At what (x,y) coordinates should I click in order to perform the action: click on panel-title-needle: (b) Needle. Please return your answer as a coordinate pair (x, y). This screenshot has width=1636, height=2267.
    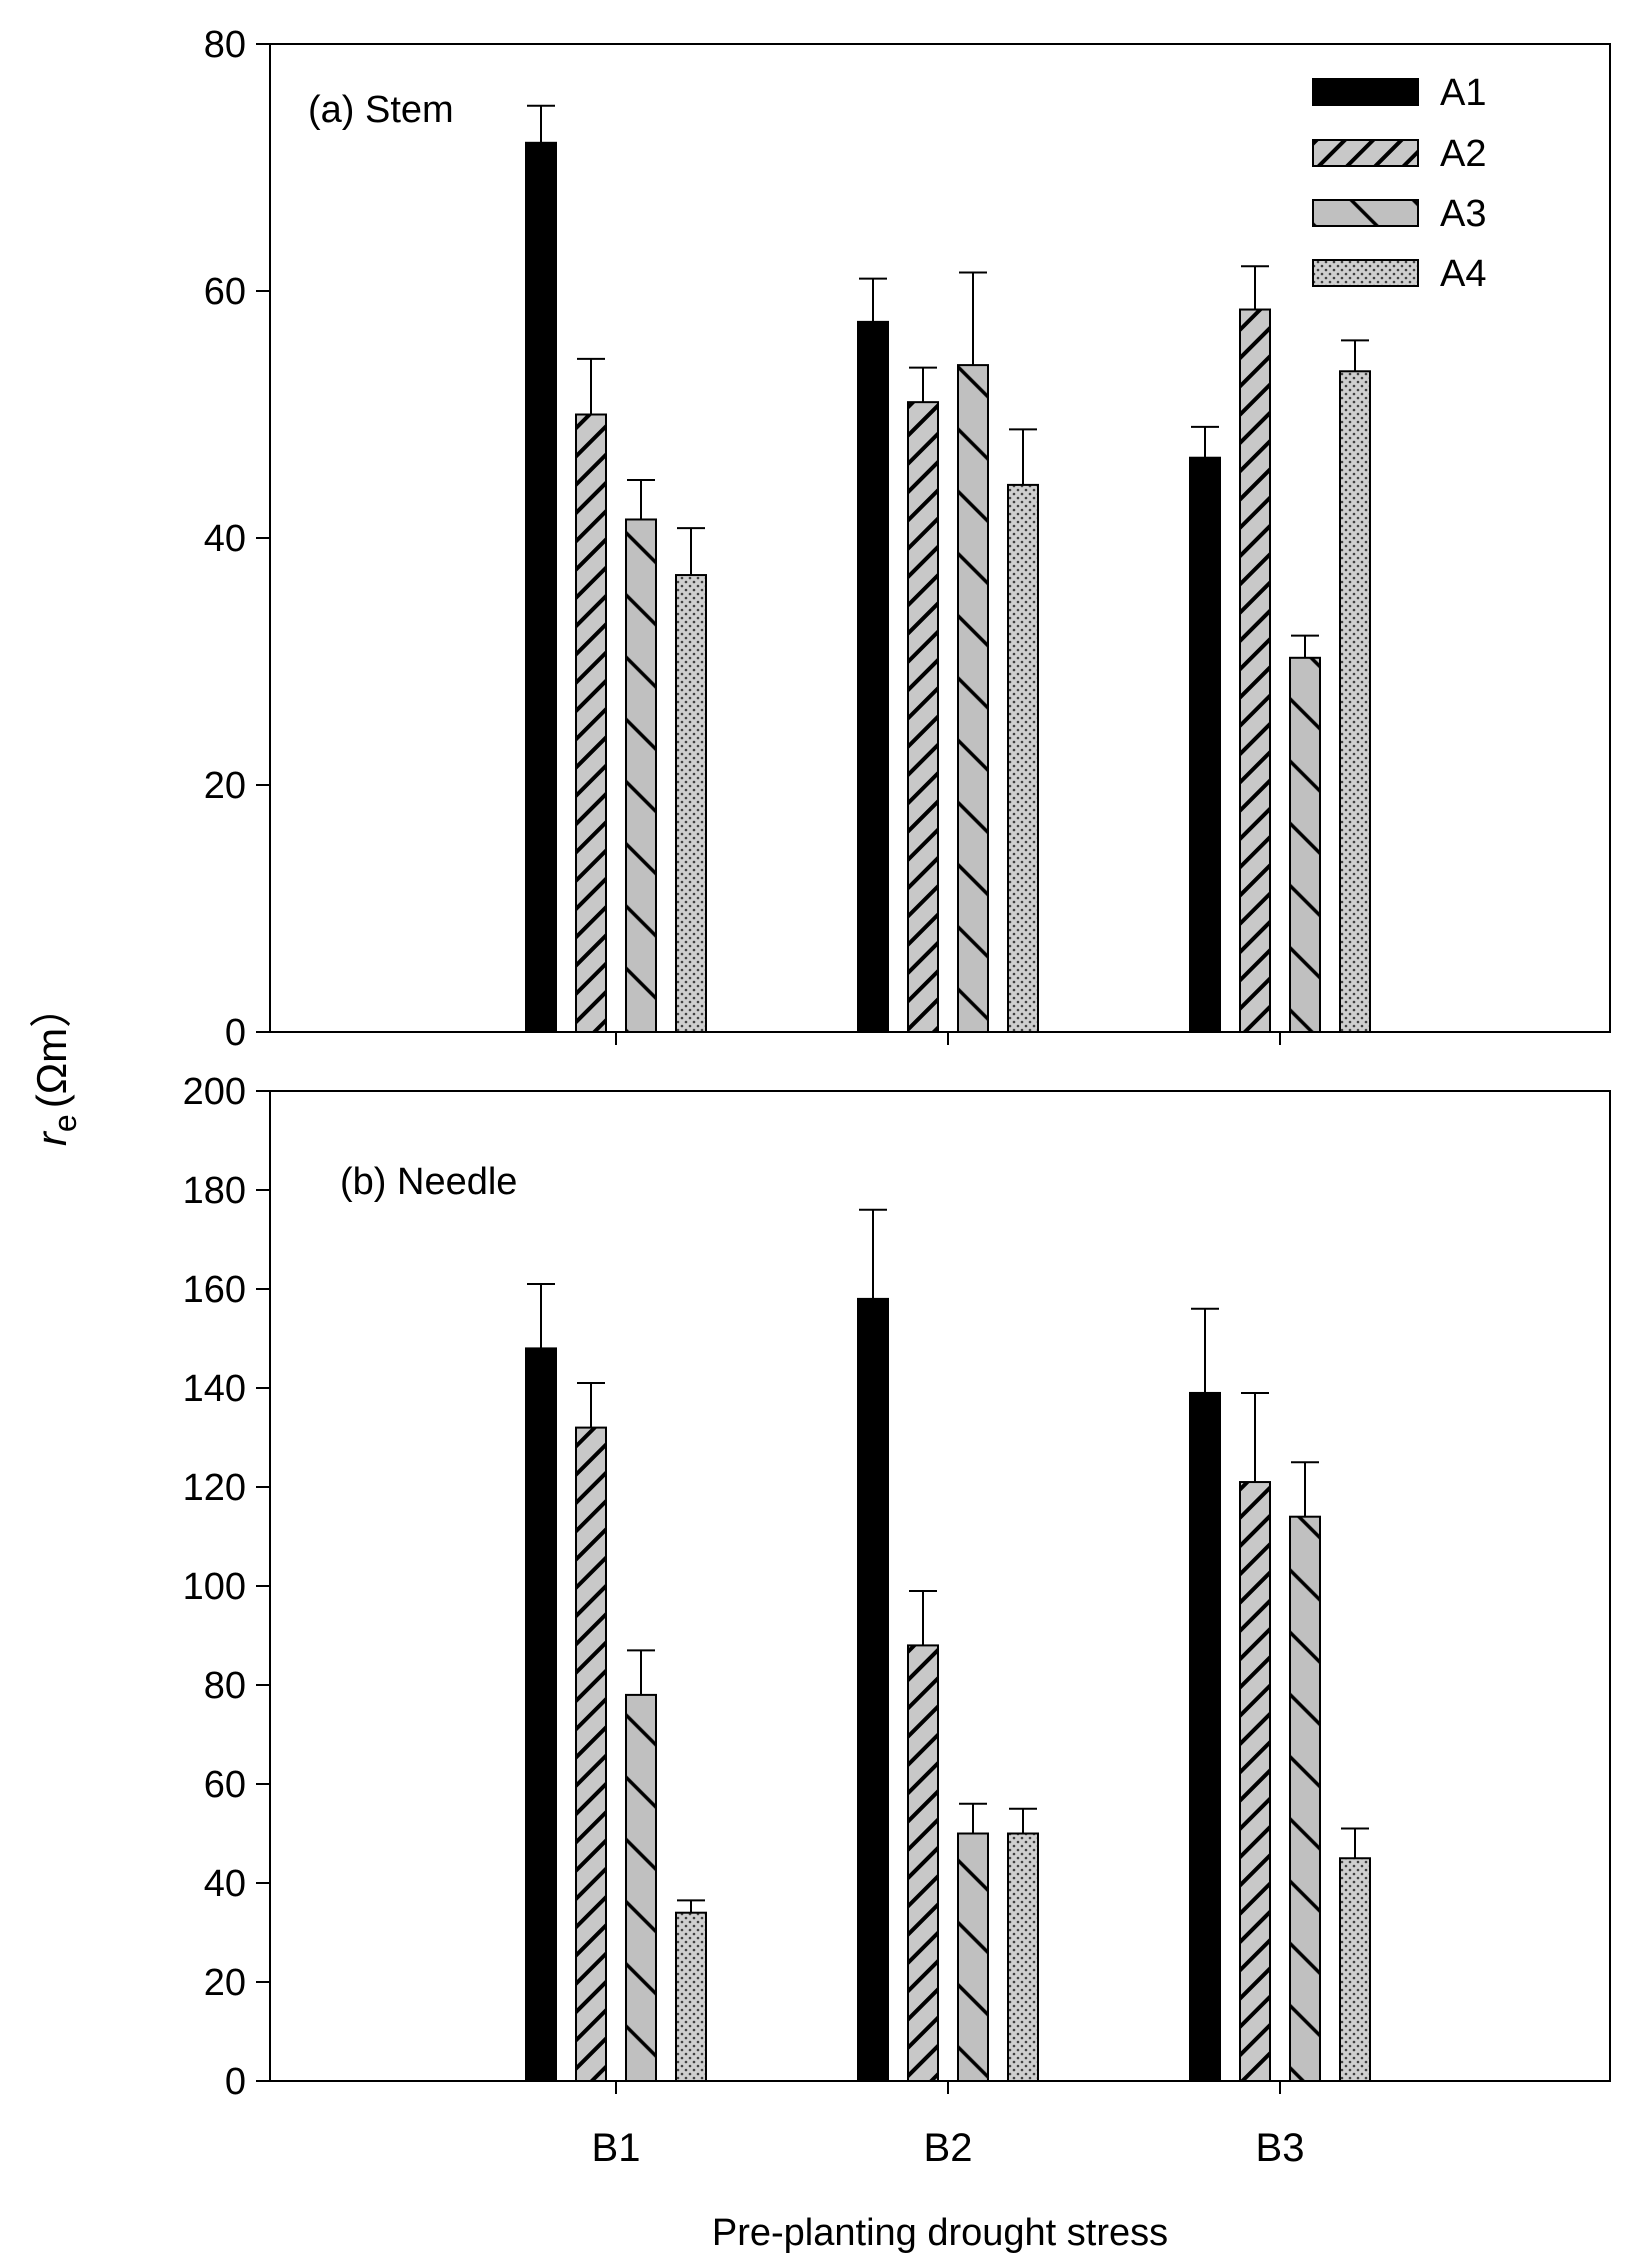
    Looking at the image, I should click on (428, 1182).